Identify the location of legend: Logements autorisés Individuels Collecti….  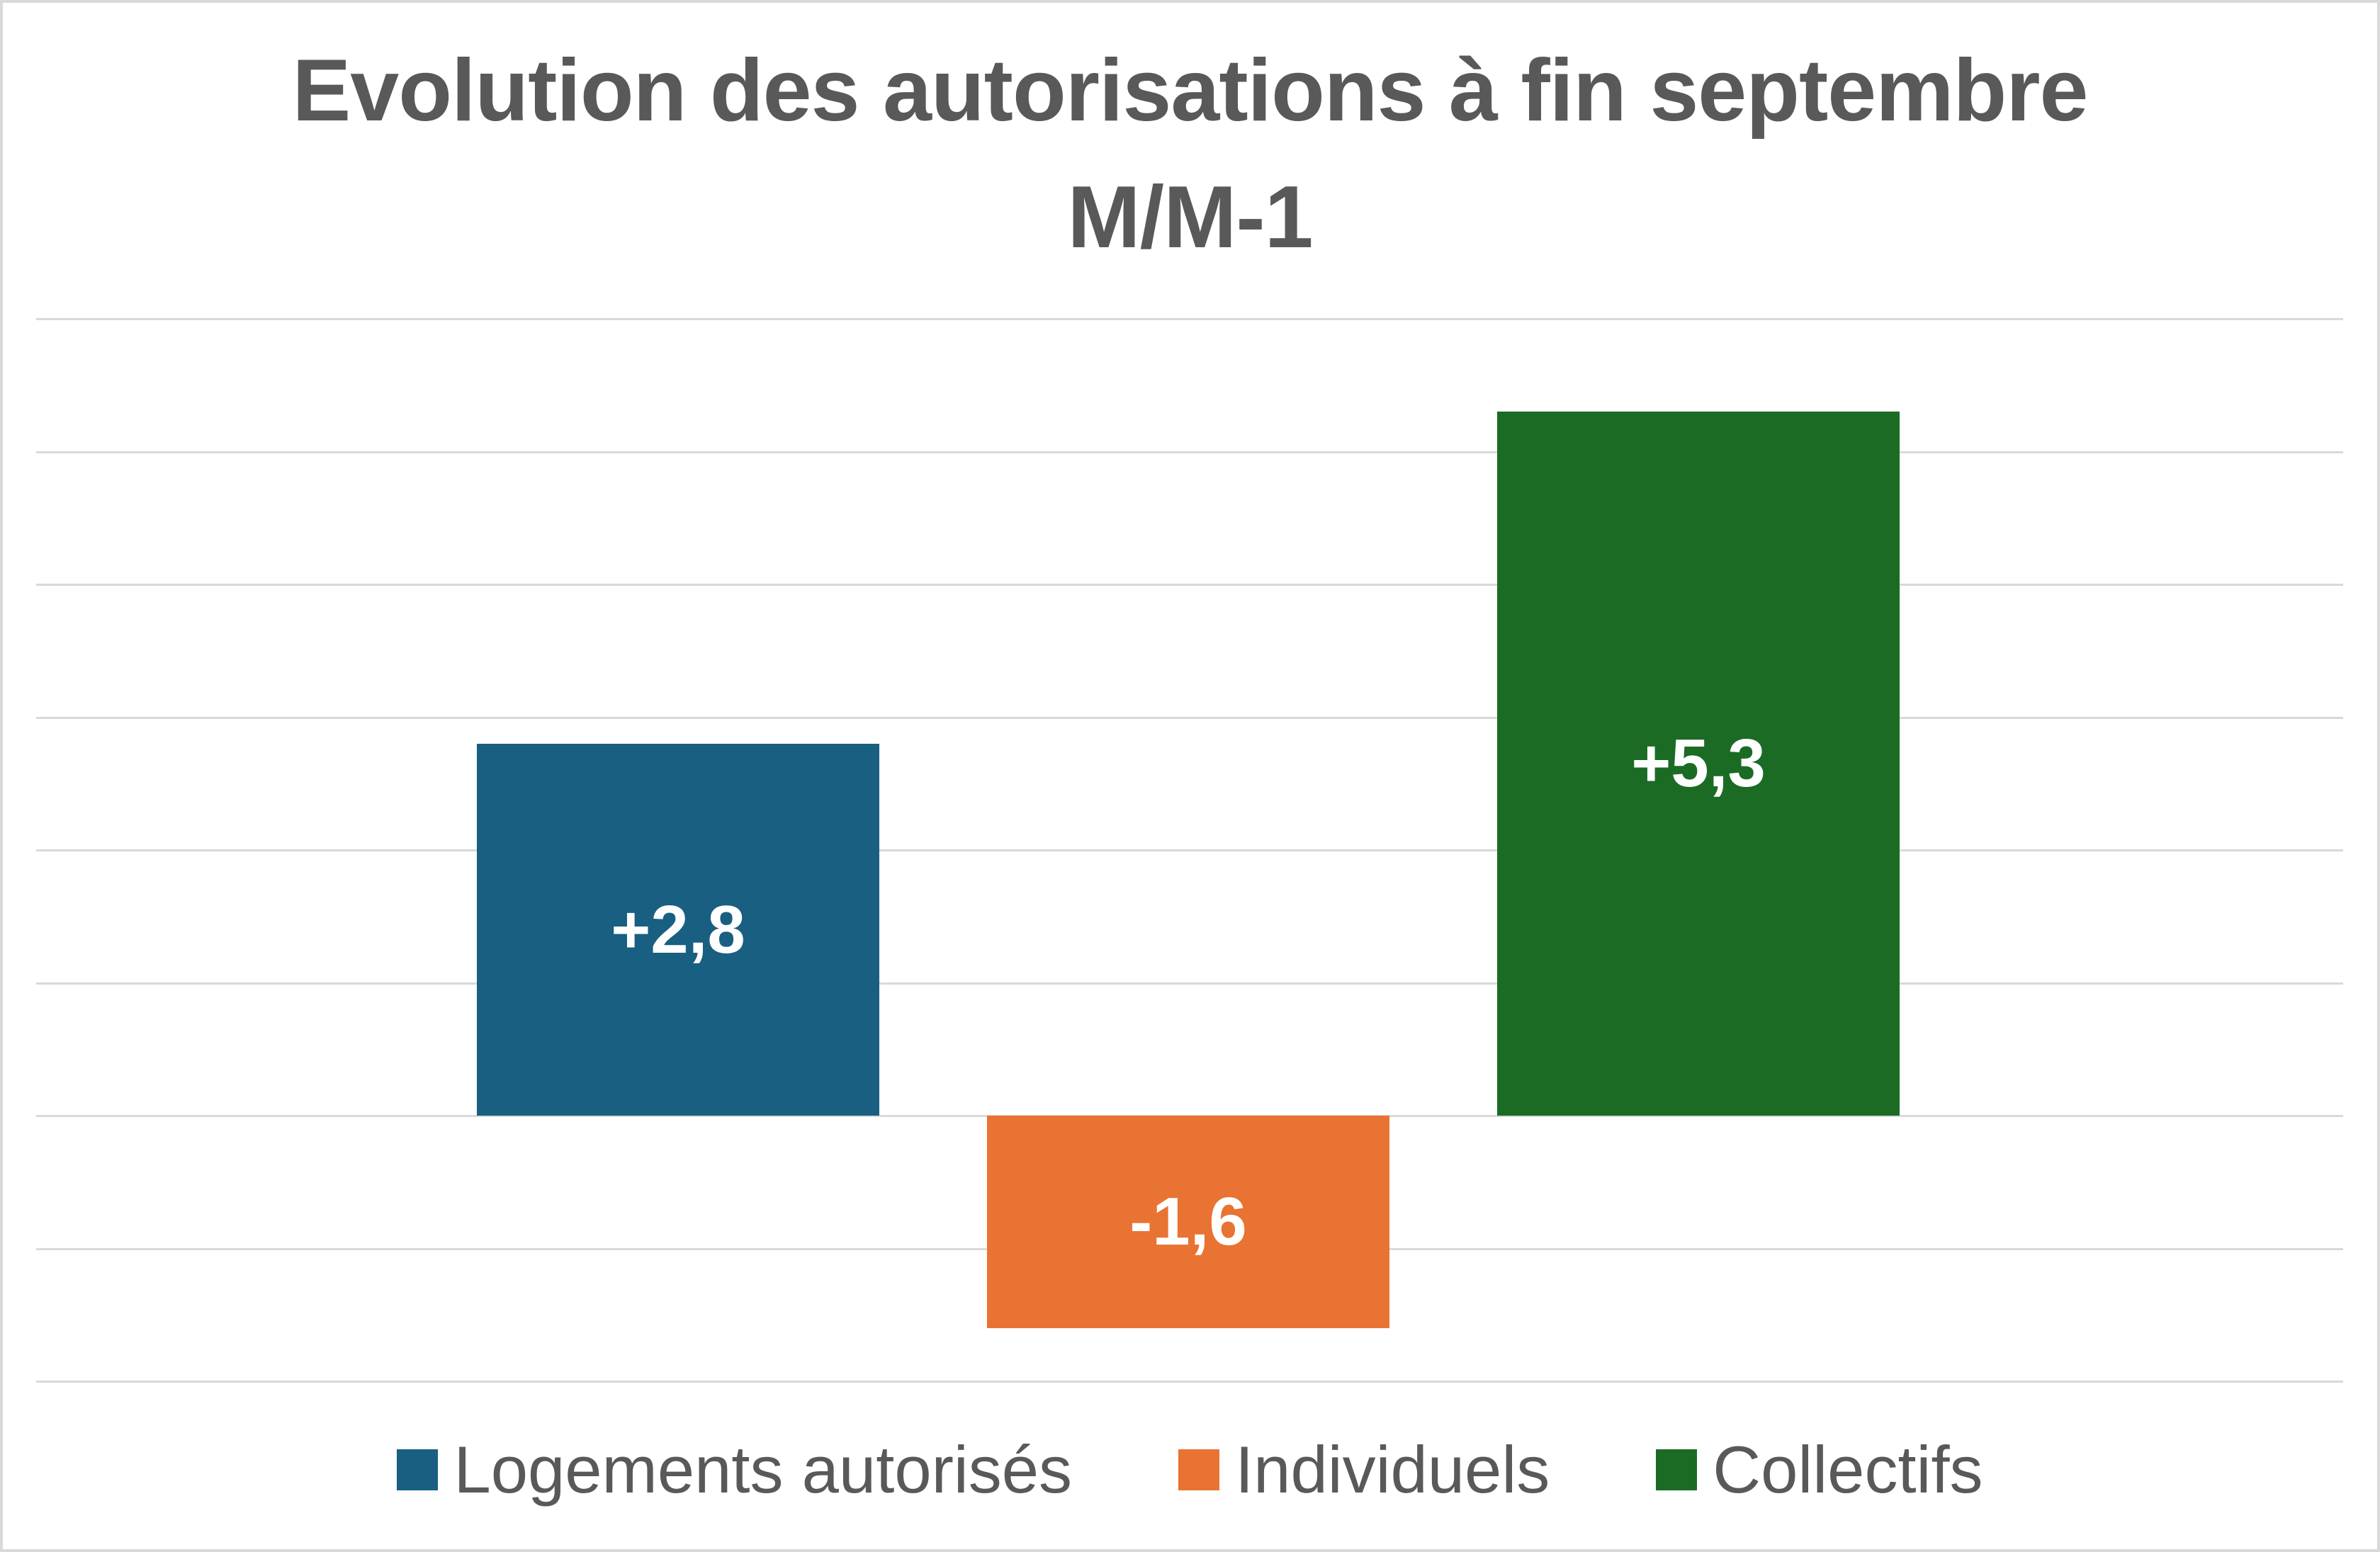
(1190, 1470).